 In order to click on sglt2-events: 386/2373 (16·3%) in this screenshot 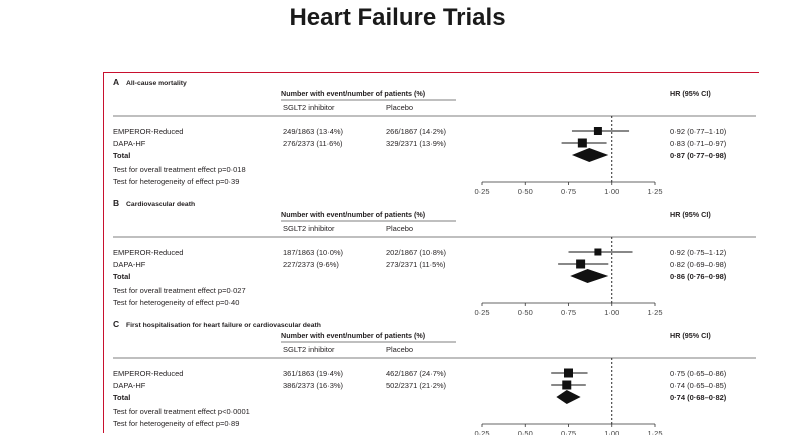, I will do `click(313, 385)`.